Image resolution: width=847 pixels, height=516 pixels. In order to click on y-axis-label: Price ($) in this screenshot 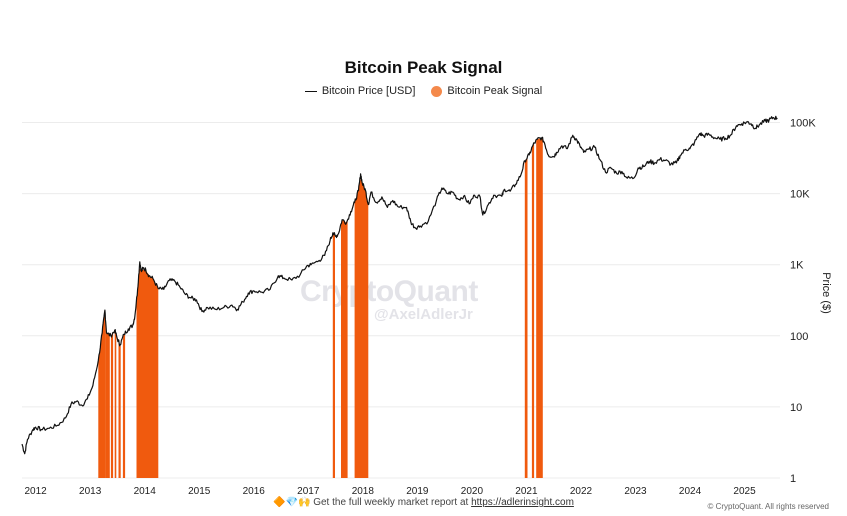, I will do `click(826, 293)`.